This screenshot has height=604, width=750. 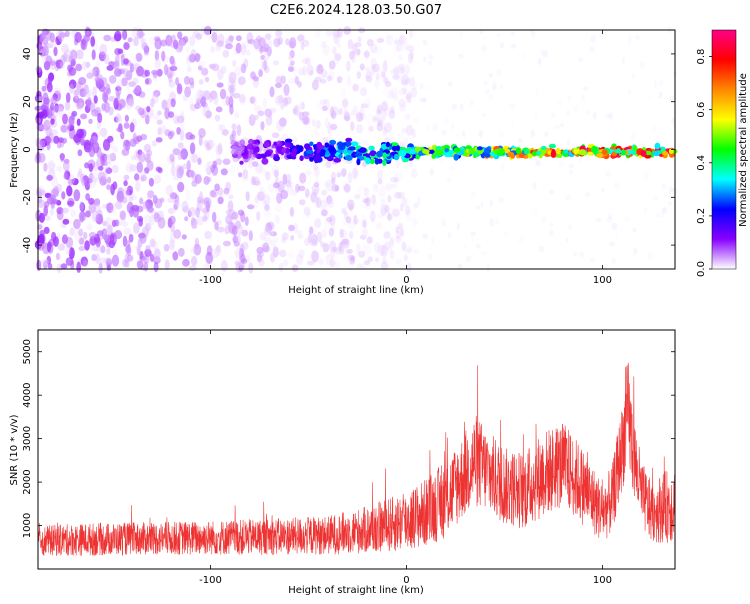 What do you see at coordinates (27, 149) in the screenshot?
I see `spectrogram-y-tick-label: 0` at bounding box center [27, 149].